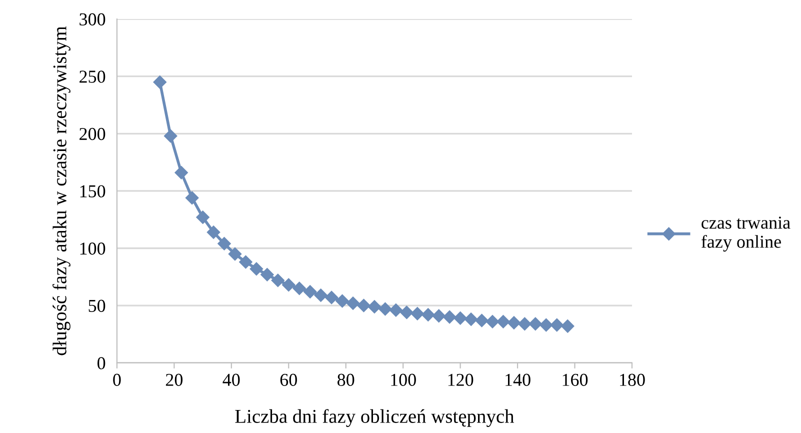  I want to click on x-tick-label: 20, so click(174, 380).